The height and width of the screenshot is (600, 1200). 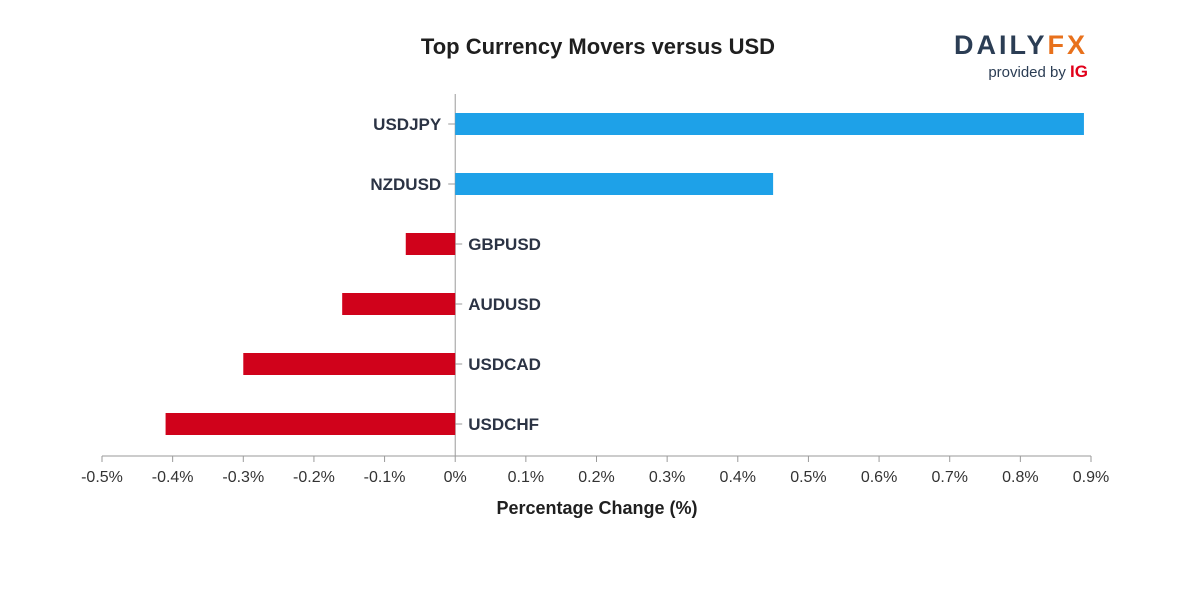 What do you see at coordinates (102, 477) in the screenshot?
I see `x-tick-label: -0.5%` at bounding box center [102, 477].